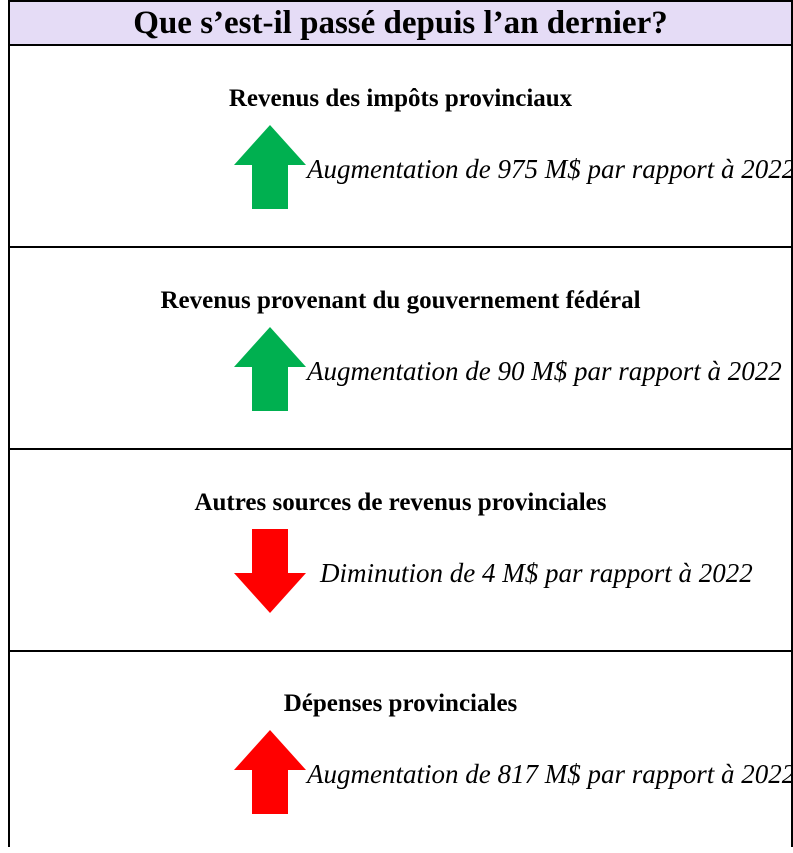 This screenshot has height=853, width=793. I want to click on section-heading: Dépenses provinciales, so click(400, 703).